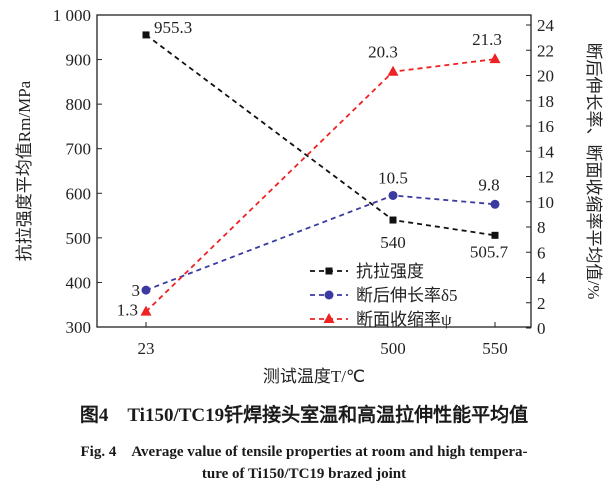 This screenshot has width=608, height=501. I want to click on right-tick-label: 6, so click(541, 252).